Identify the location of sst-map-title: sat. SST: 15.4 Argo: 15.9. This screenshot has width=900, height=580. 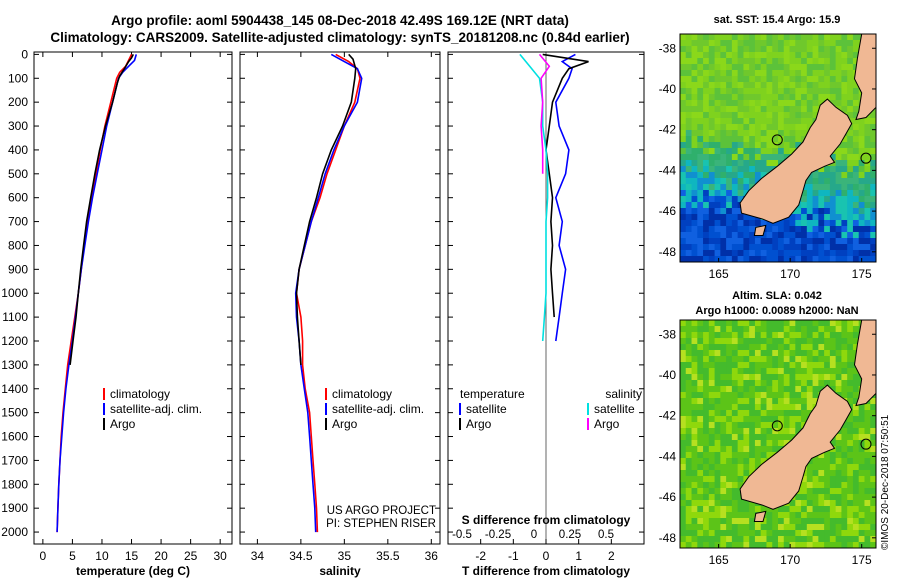
(777, 20).